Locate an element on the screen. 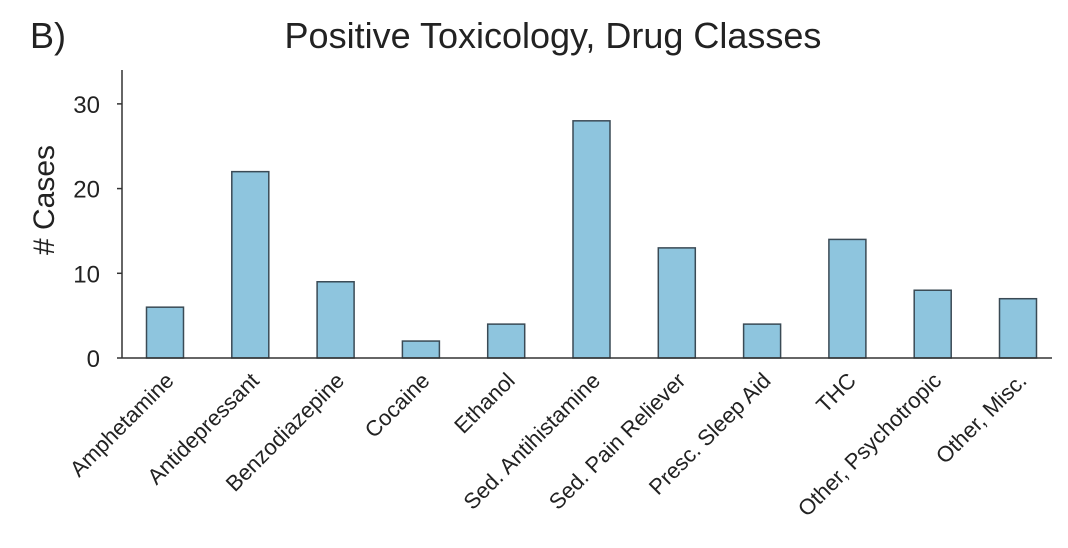  x-tick-label: Other, Psychotropic is located at coordinates (869, 444).